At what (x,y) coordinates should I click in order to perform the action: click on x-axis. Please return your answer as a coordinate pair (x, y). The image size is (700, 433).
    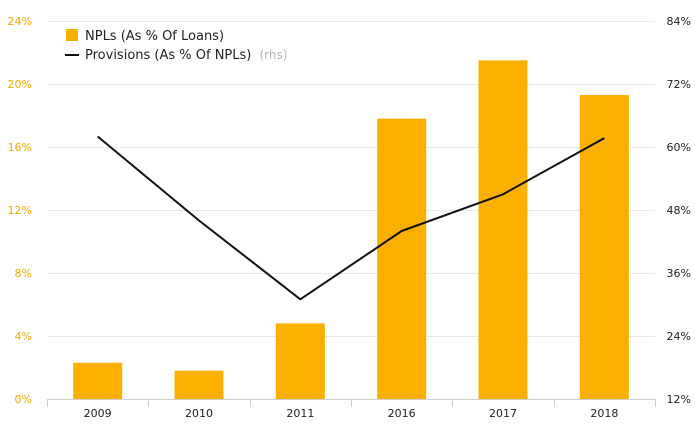
    Looking at the image, I should click on (351, 403).